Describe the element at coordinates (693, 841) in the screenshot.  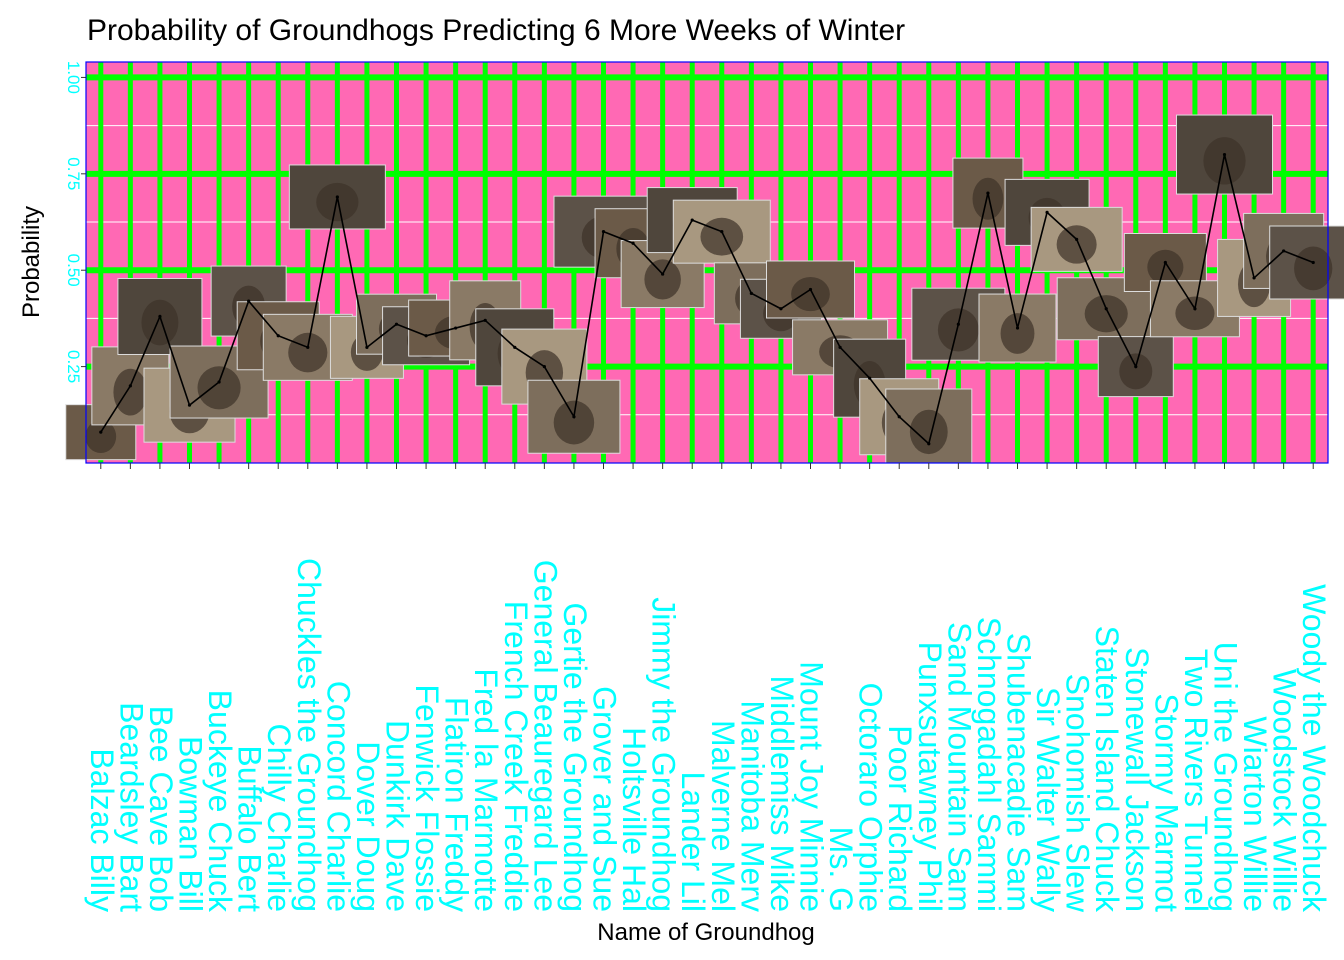
I see `x-tick-label: Lander Lil` at that location.